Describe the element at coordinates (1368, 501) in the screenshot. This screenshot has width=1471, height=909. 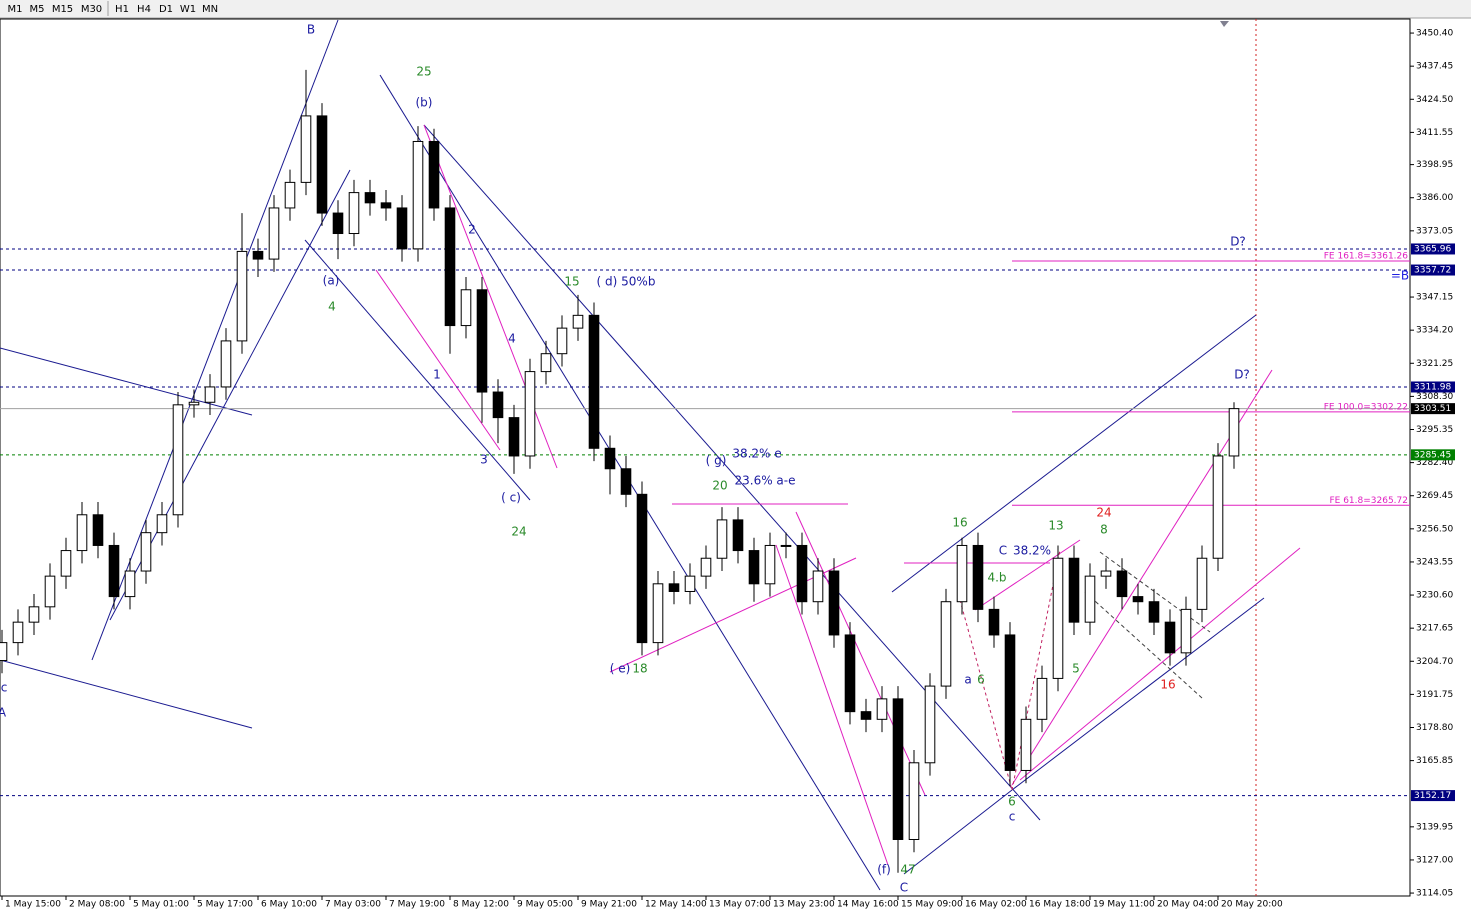
I see `fib-label: FE 61.8=3265.72` at that location.